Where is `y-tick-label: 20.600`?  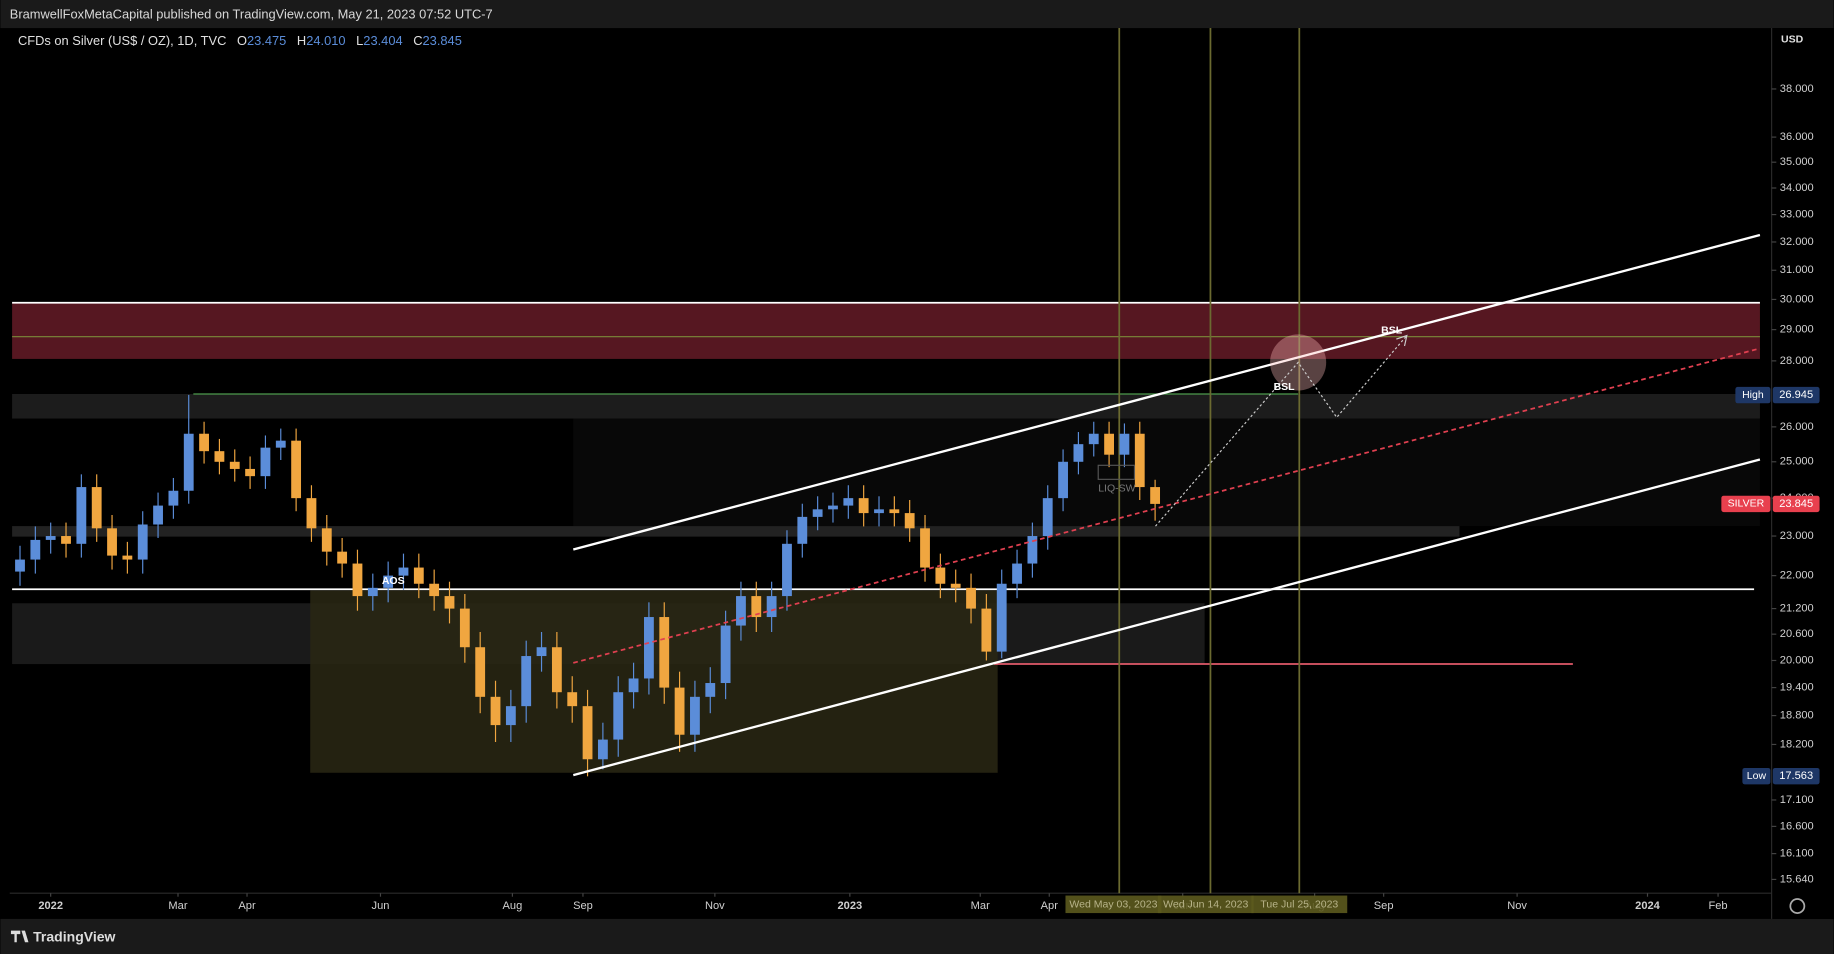
y-tick-label: 20.600 is located at coordinates (1797, 634).